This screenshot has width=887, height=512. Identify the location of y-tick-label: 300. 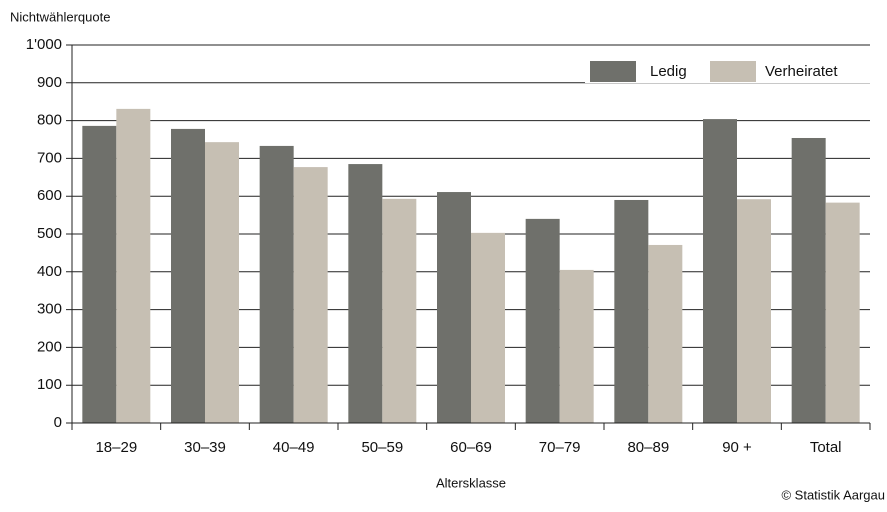
(49, 309).